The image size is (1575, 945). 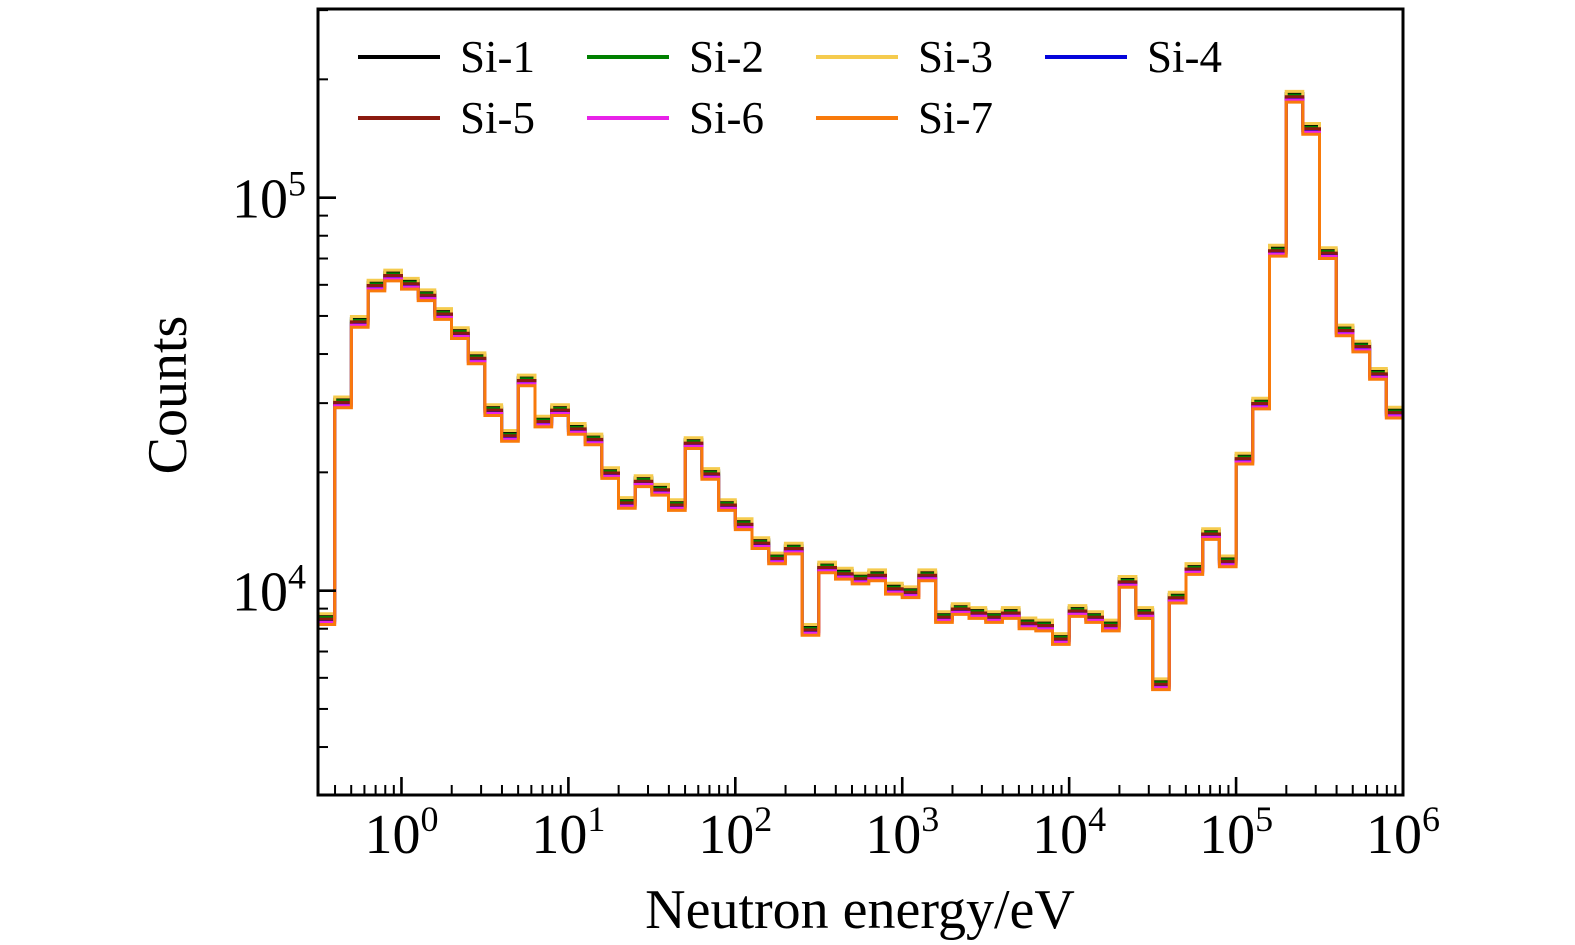 What do you see at coordinates (401, 832) in the screenshot?
I see `x-tick-label-1e0: 10⁰` at bounding box center [401, 832].